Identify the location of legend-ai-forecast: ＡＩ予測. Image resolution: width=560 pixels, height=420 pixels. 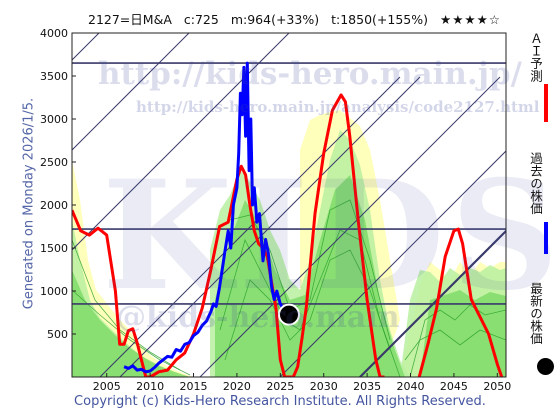
(538, 77).